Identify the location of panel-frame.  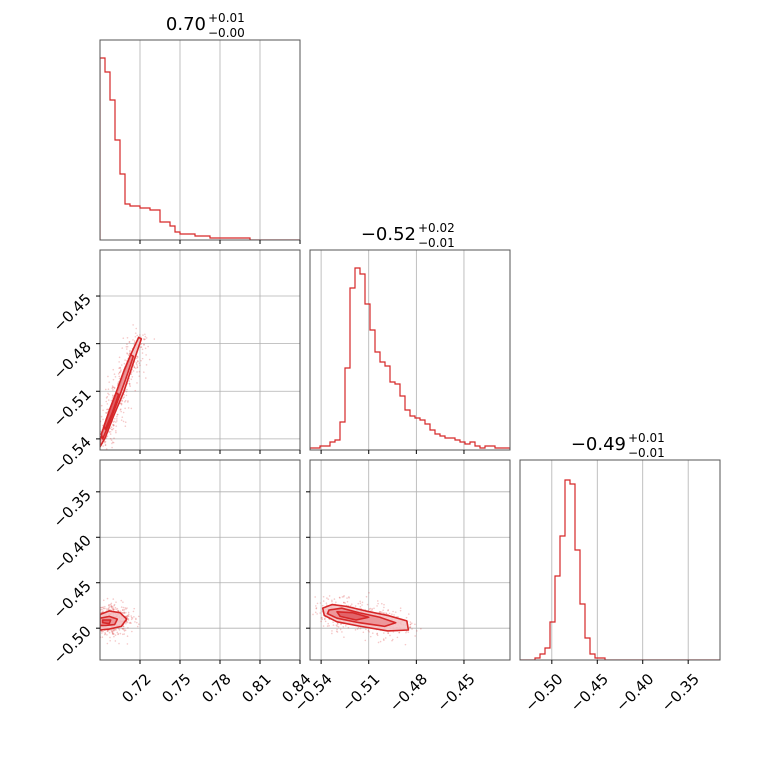
(200, 140).